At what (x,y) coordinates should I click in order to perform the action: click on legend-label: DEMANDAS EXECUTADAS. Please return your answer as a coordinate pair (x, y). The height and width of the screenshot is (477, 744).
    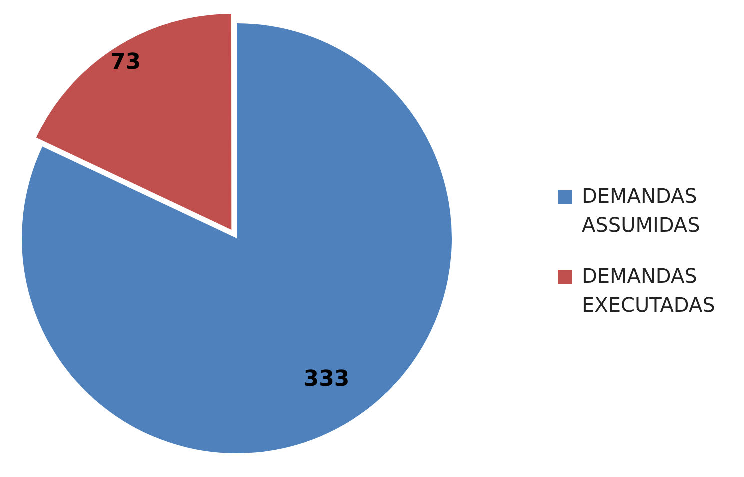
    Looking at the image, I should click on (649, 291).